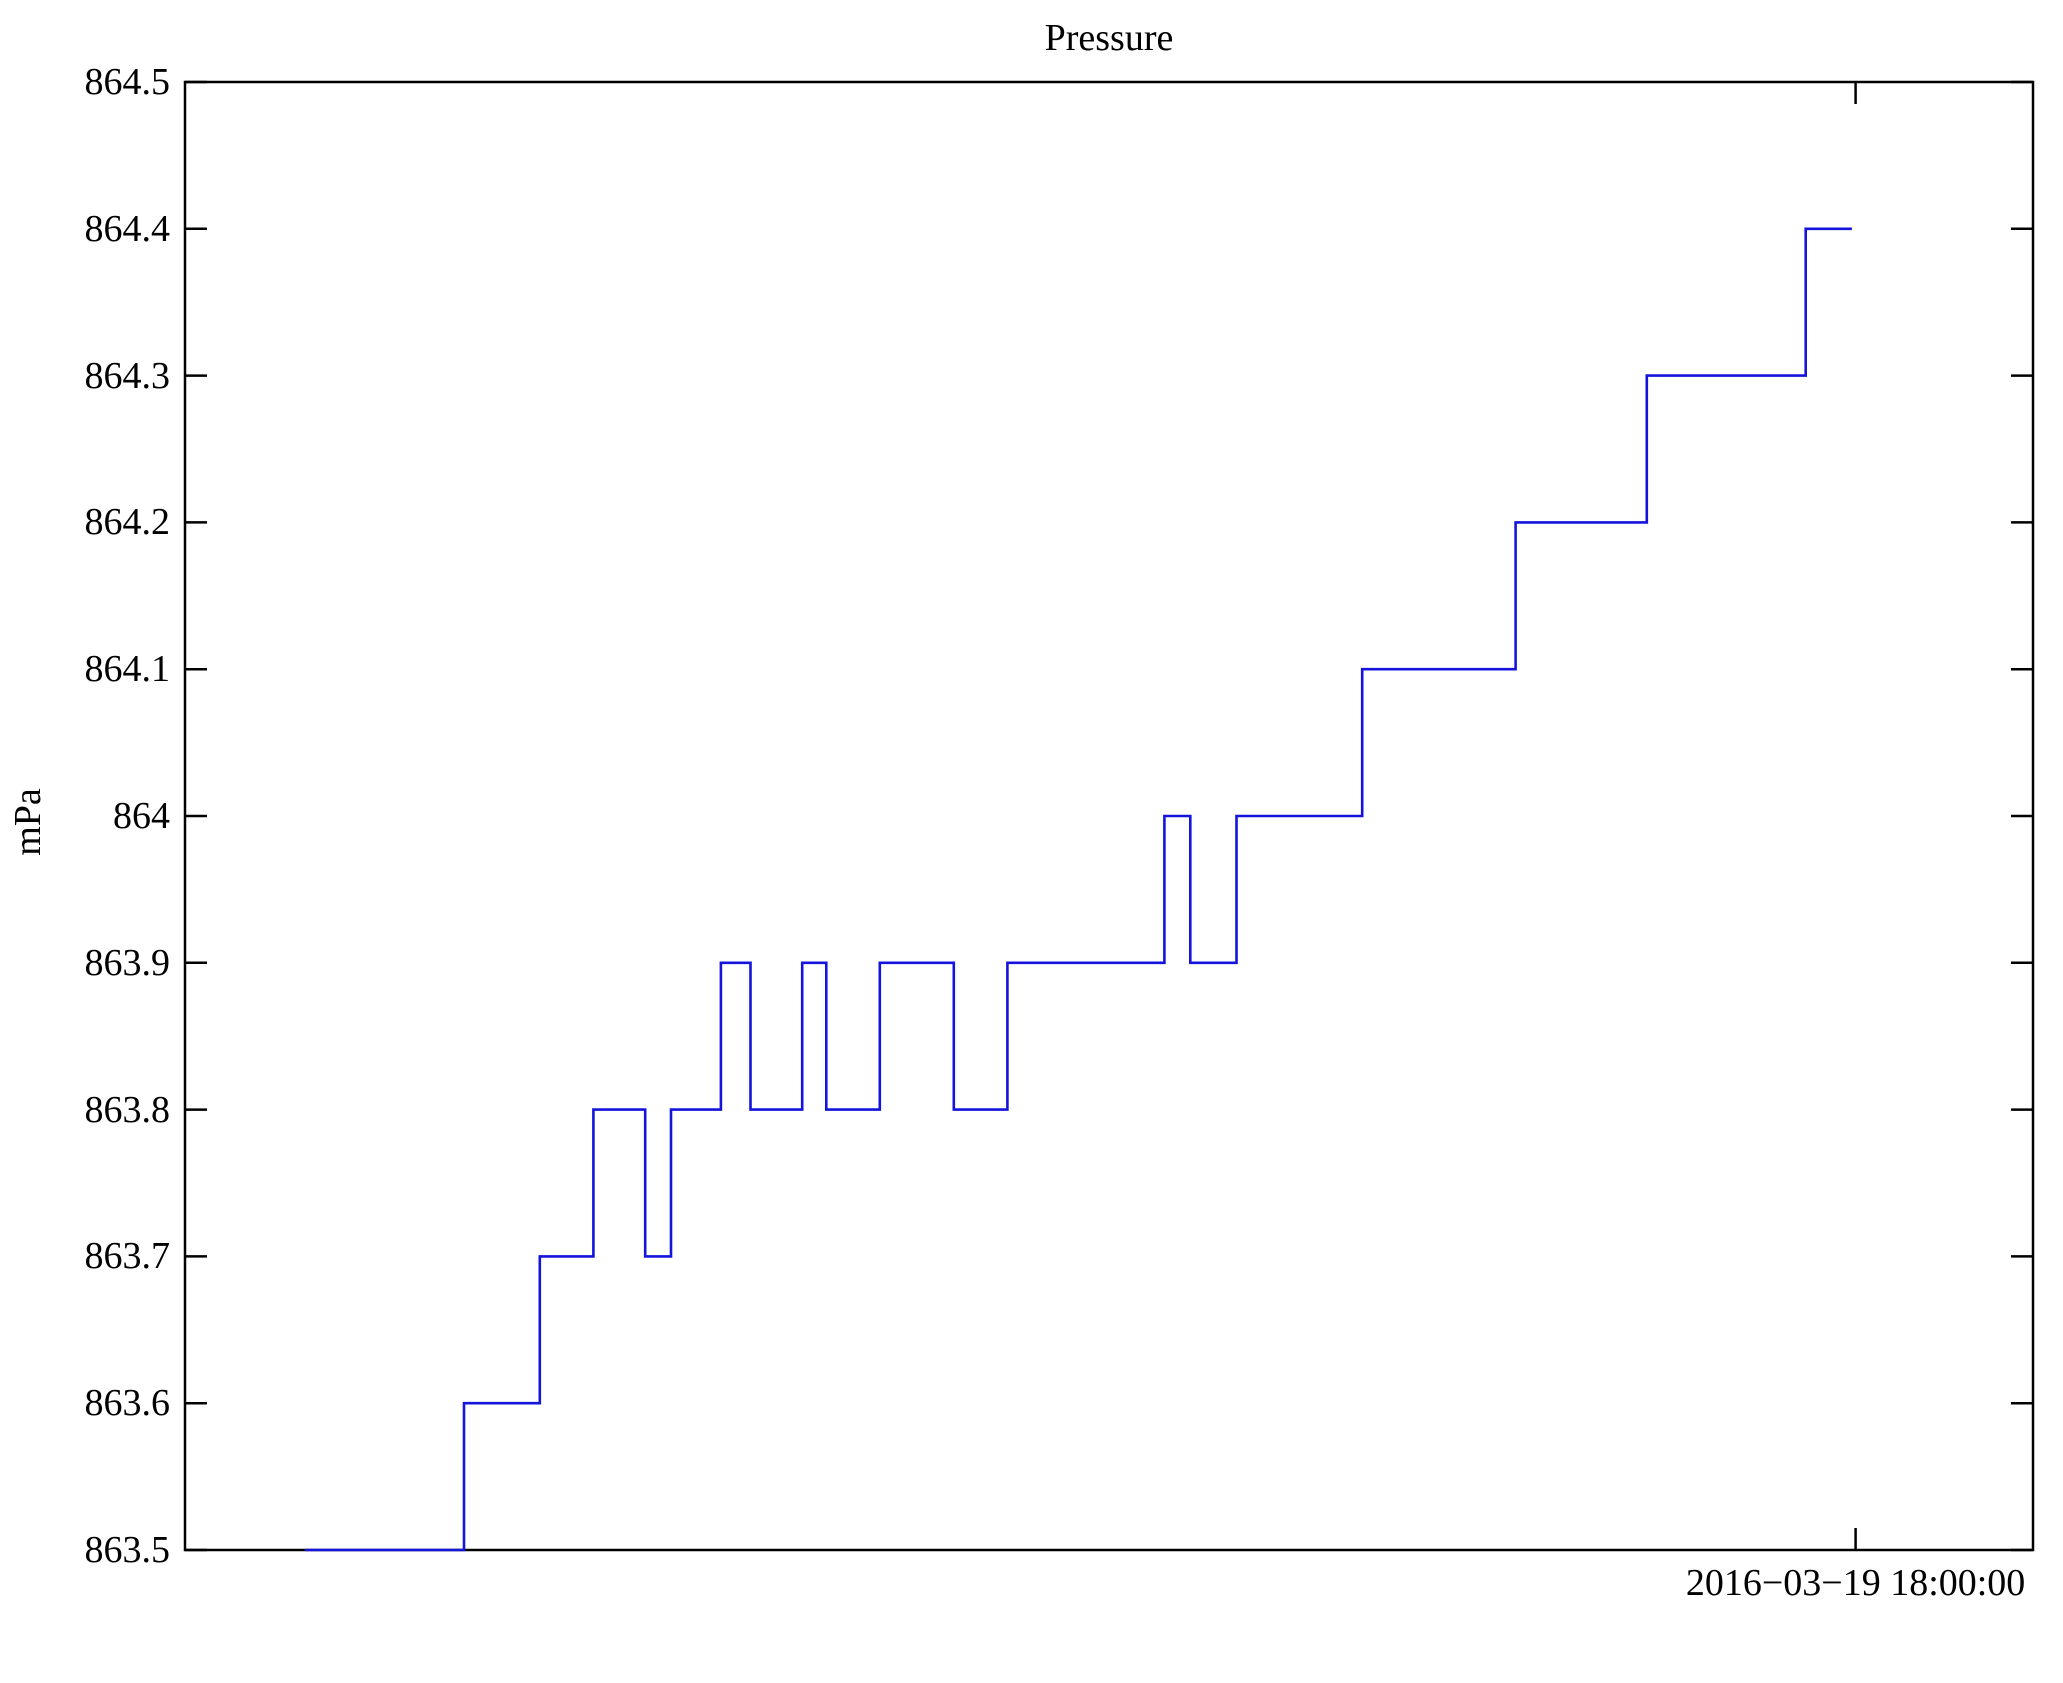  I want to click on x-tick-label: 2016−03−19 18:00:00, so click(1855, 1583).